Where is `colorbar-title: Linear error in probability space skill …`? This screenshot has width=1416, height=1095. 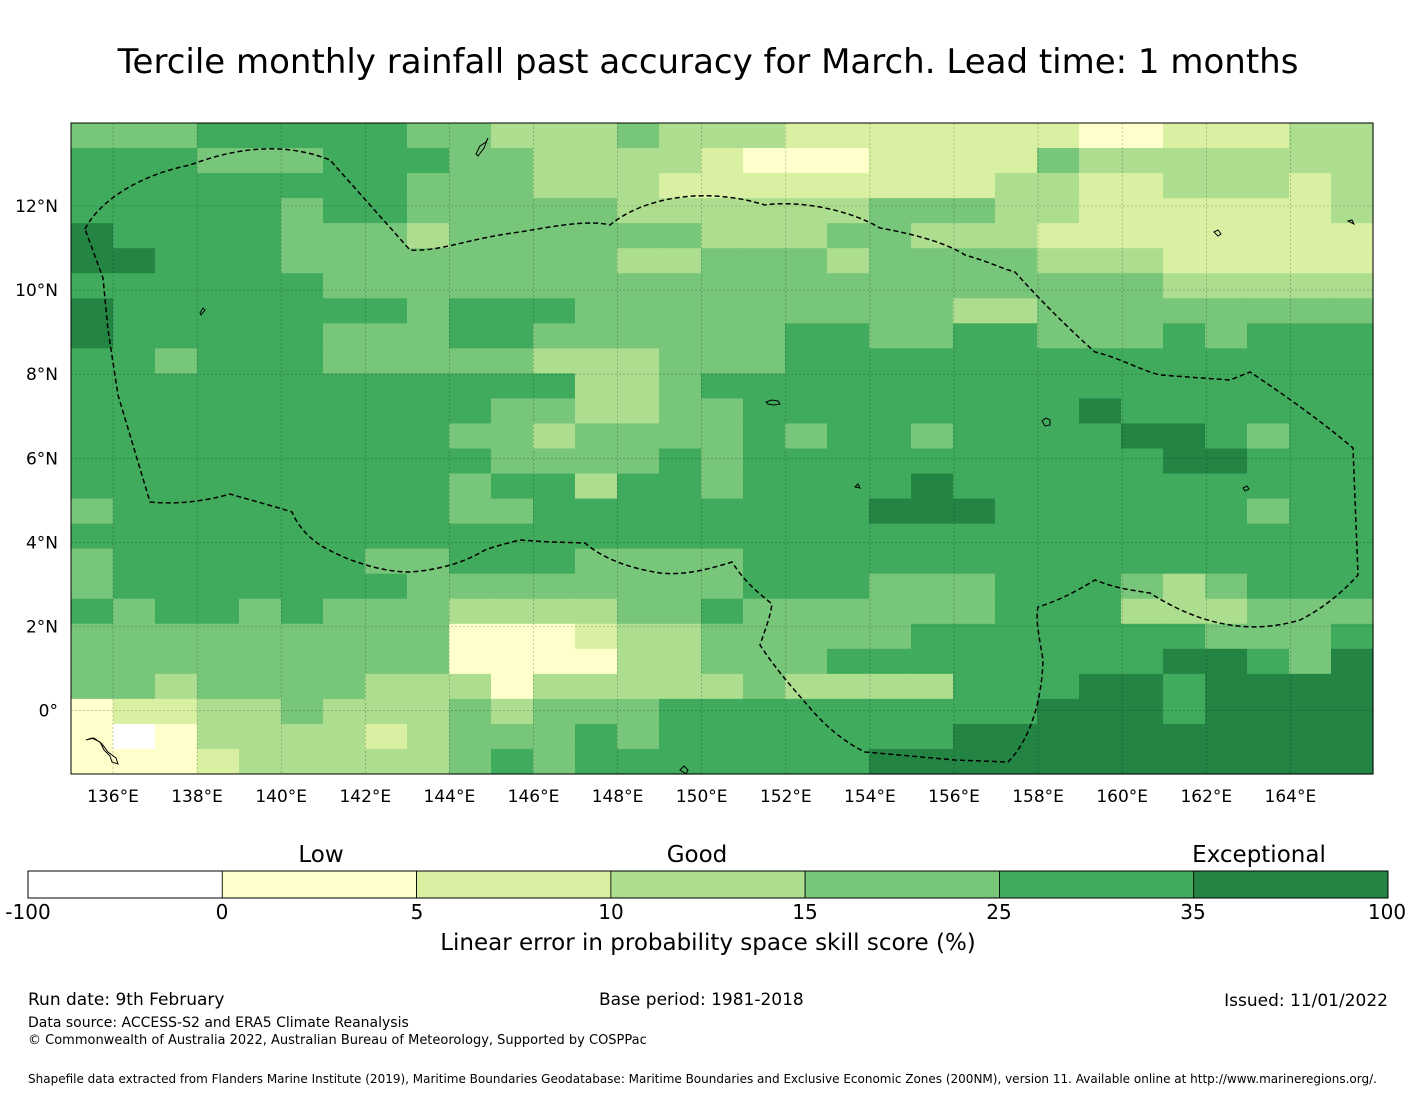
colorbar-title: Linear error in probability space skill … is located at coordinates (708, 943).